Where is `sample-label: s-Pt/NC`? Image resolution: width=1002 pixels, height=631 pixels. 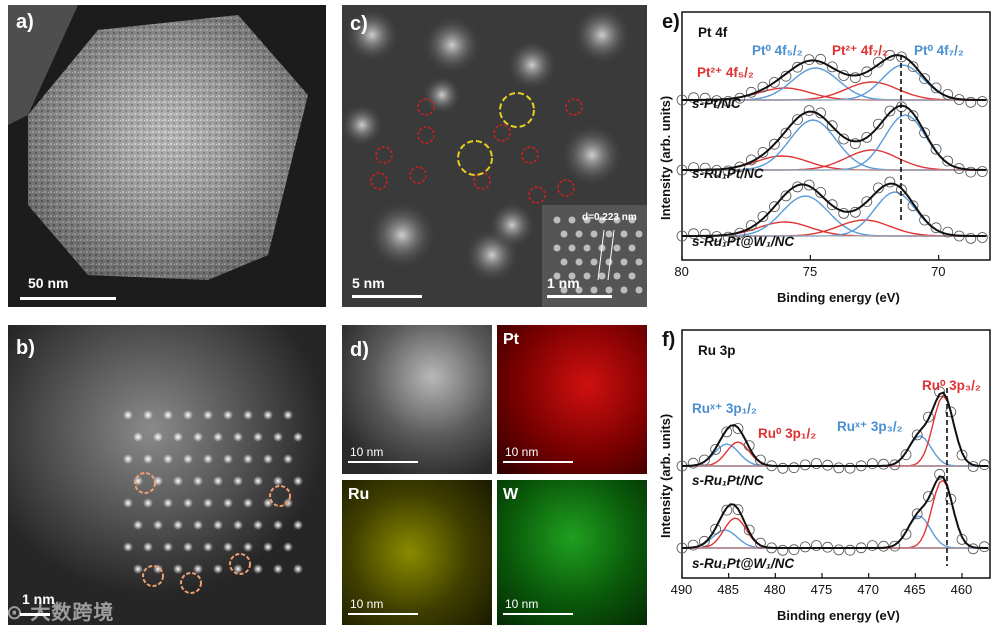
sample-label: s-Pt/NC is located at coordinates (716, 103).